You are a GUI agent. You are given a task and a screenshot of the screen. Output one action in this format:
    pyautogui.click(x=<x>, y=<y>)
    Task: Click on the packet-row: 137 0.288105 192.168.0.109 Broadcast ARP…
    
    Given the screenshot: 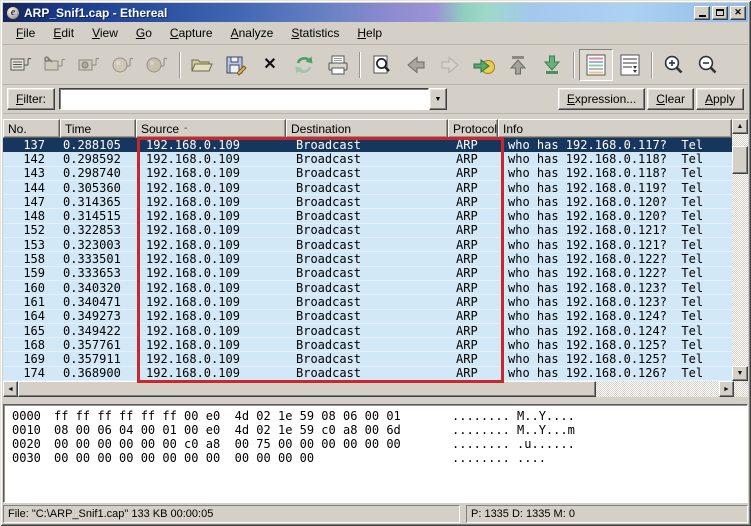 What is the action you would take?
    pyautogui.click(x=367, y=145)
    